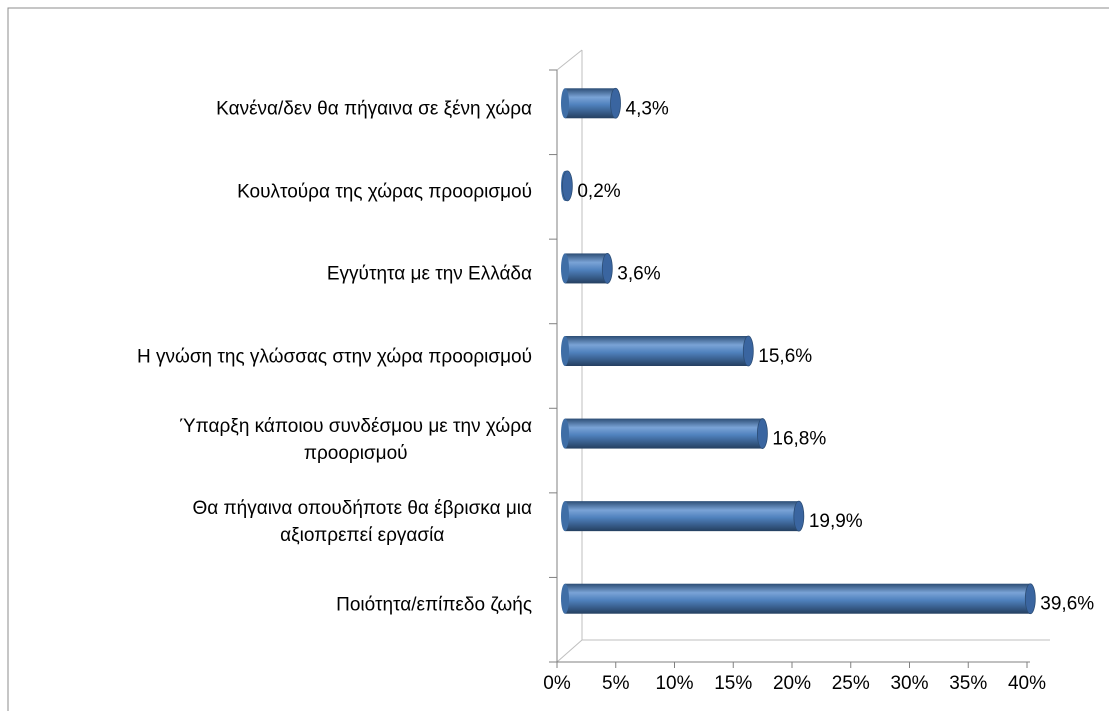  Describe the element at coordinates (1027, 683) in the screenshot. I see `x-tick-label: 40%` at that location.